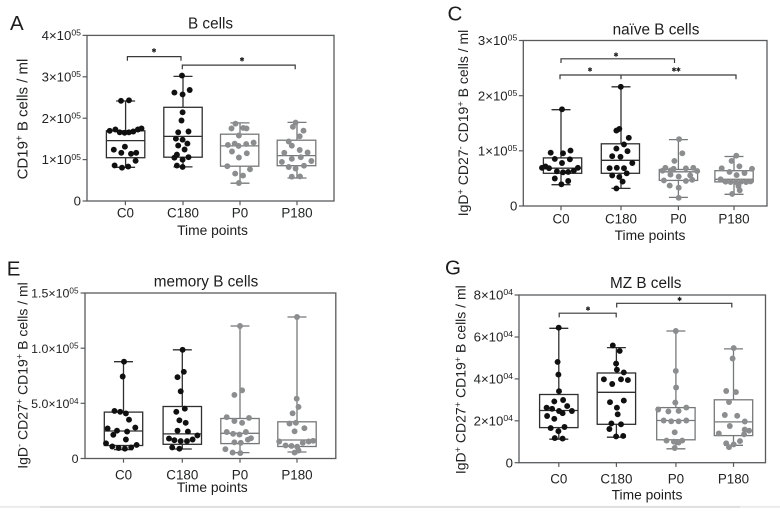 The height and width of the screenshot is (513, 780). I want to click on svg-text: C, so click(455, 14).